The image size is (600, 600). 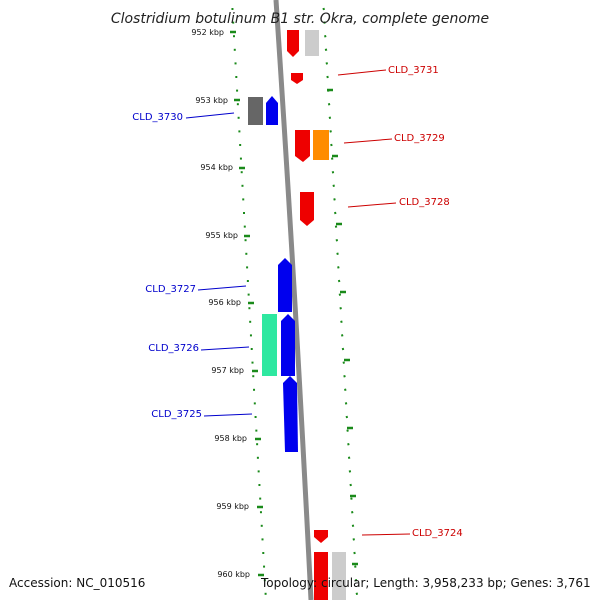 I want to click on gene-label-cld-3727: CLD_3727, so click(x=170, y=289).